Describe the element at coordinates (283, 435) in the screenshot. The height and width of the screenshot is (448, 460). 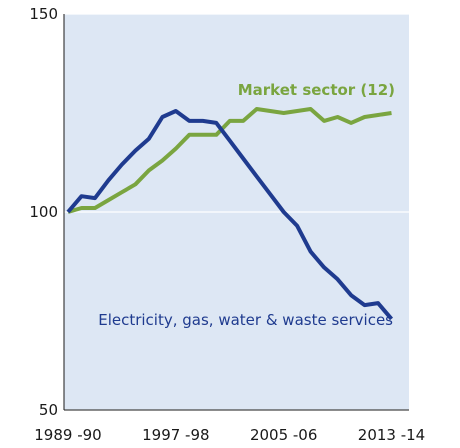
I see `x-tick-label: 2005 -06` at that location.